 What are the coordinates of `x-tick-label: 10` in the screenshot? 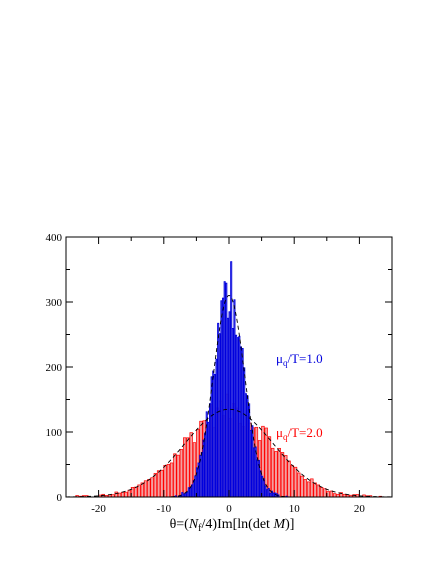 It's located at (295, 509).